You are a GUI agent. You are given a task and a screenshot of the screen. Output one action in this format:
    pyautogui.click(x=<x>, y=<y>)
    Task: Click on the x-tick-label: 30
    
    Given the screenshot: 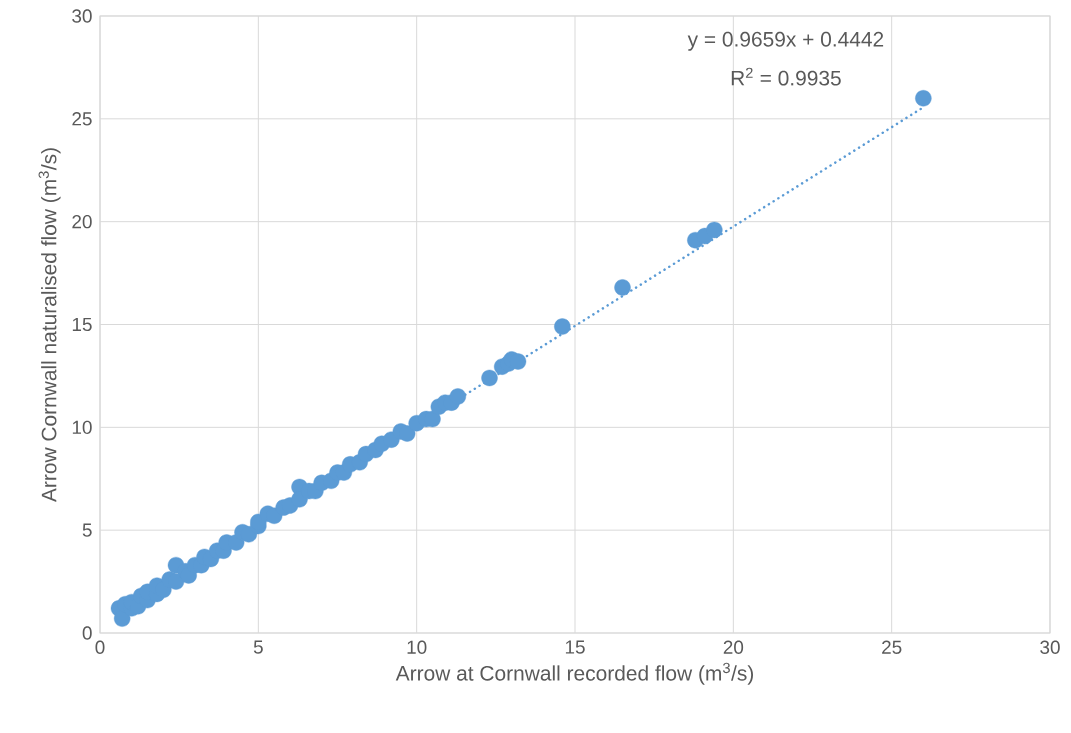 What is the action you would take?
    pyautogui.click(x=1050, y=647)
    